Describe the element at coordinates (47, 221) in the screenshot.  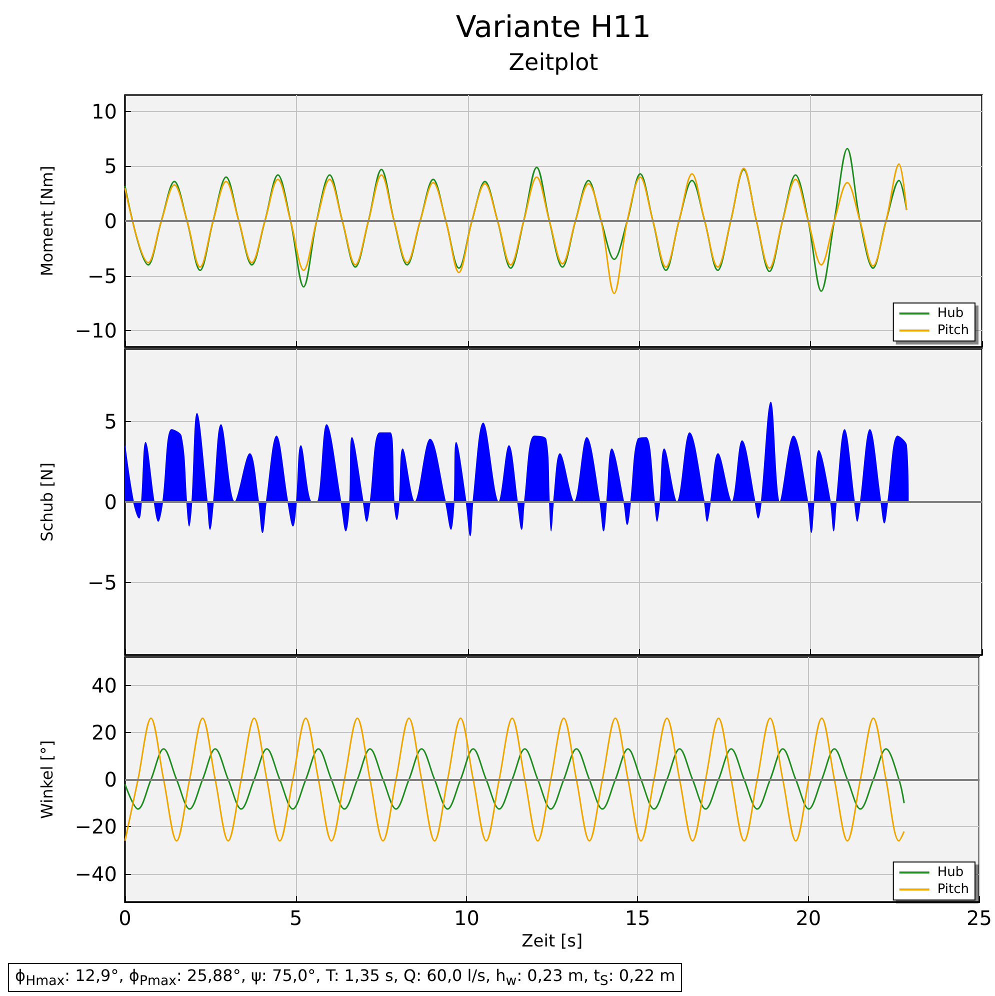
I see `y-axis-title: Moment [Nm]` at that location.